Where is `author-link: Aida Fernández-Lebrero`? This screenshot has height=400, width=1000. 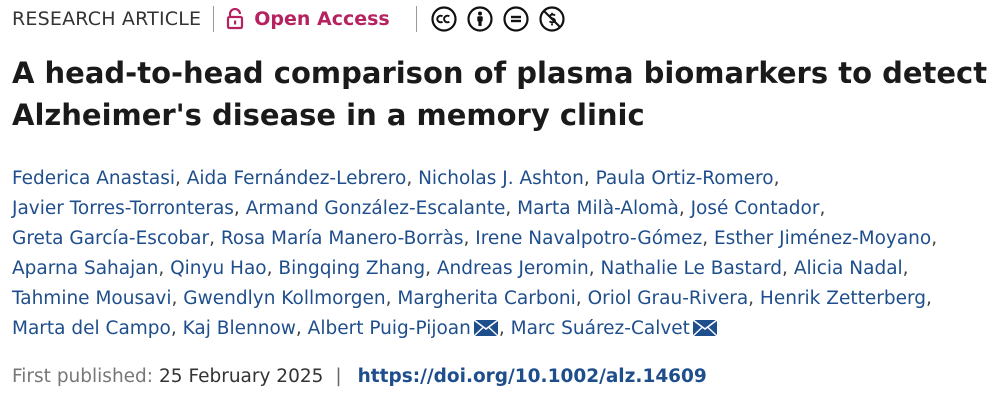
author-link: Aida Fernández-Lebrero is located at coordinates (297, 178).